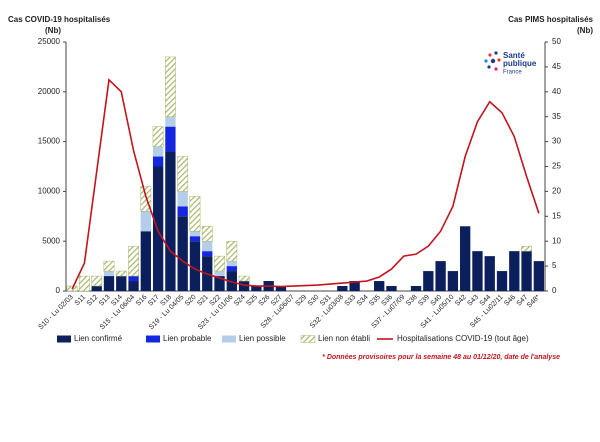 The image size is (600, 442). Describe the element at coordinates (556, 41) in the screenshot. I see `y2-tick-label: 50` at that location.